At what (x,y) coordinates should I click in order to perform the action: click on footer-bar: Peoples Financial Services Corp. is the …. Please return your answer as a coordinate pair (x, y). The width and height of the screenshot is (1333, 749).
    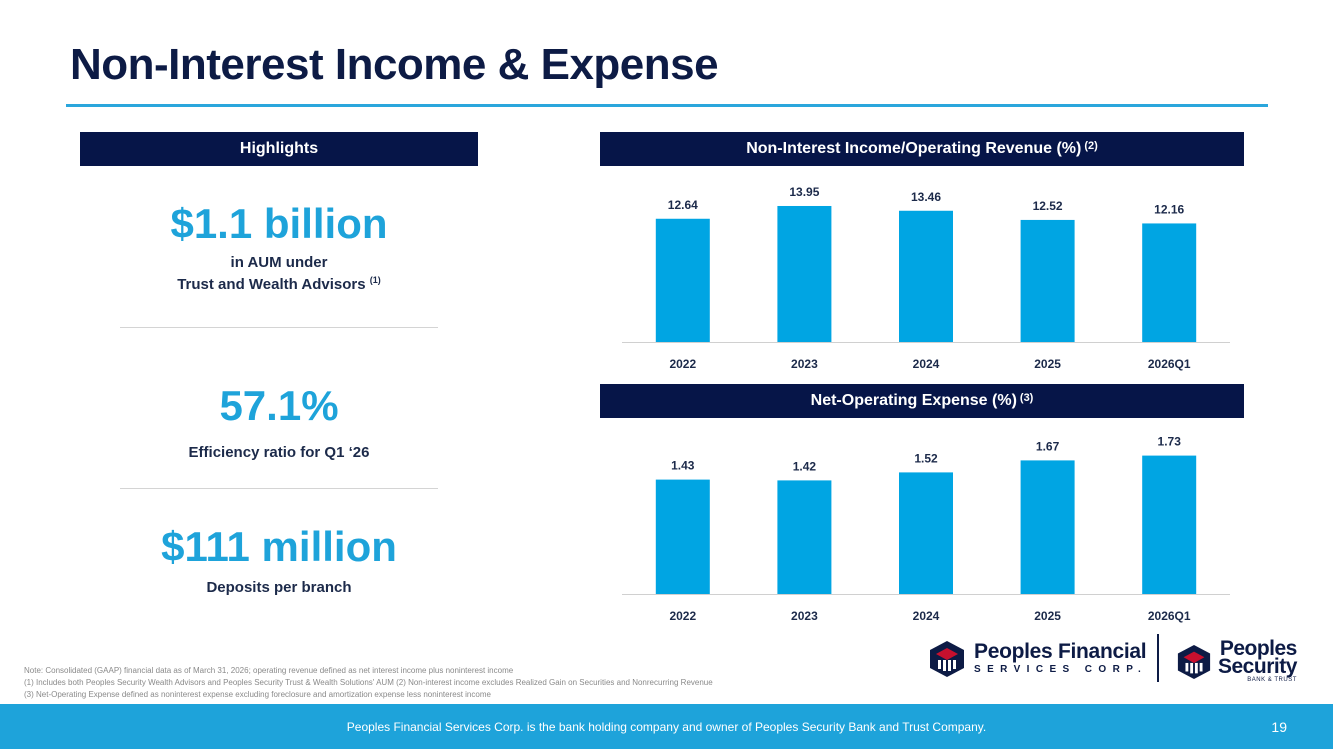
    Looking at the image, I should click on (666, 726).